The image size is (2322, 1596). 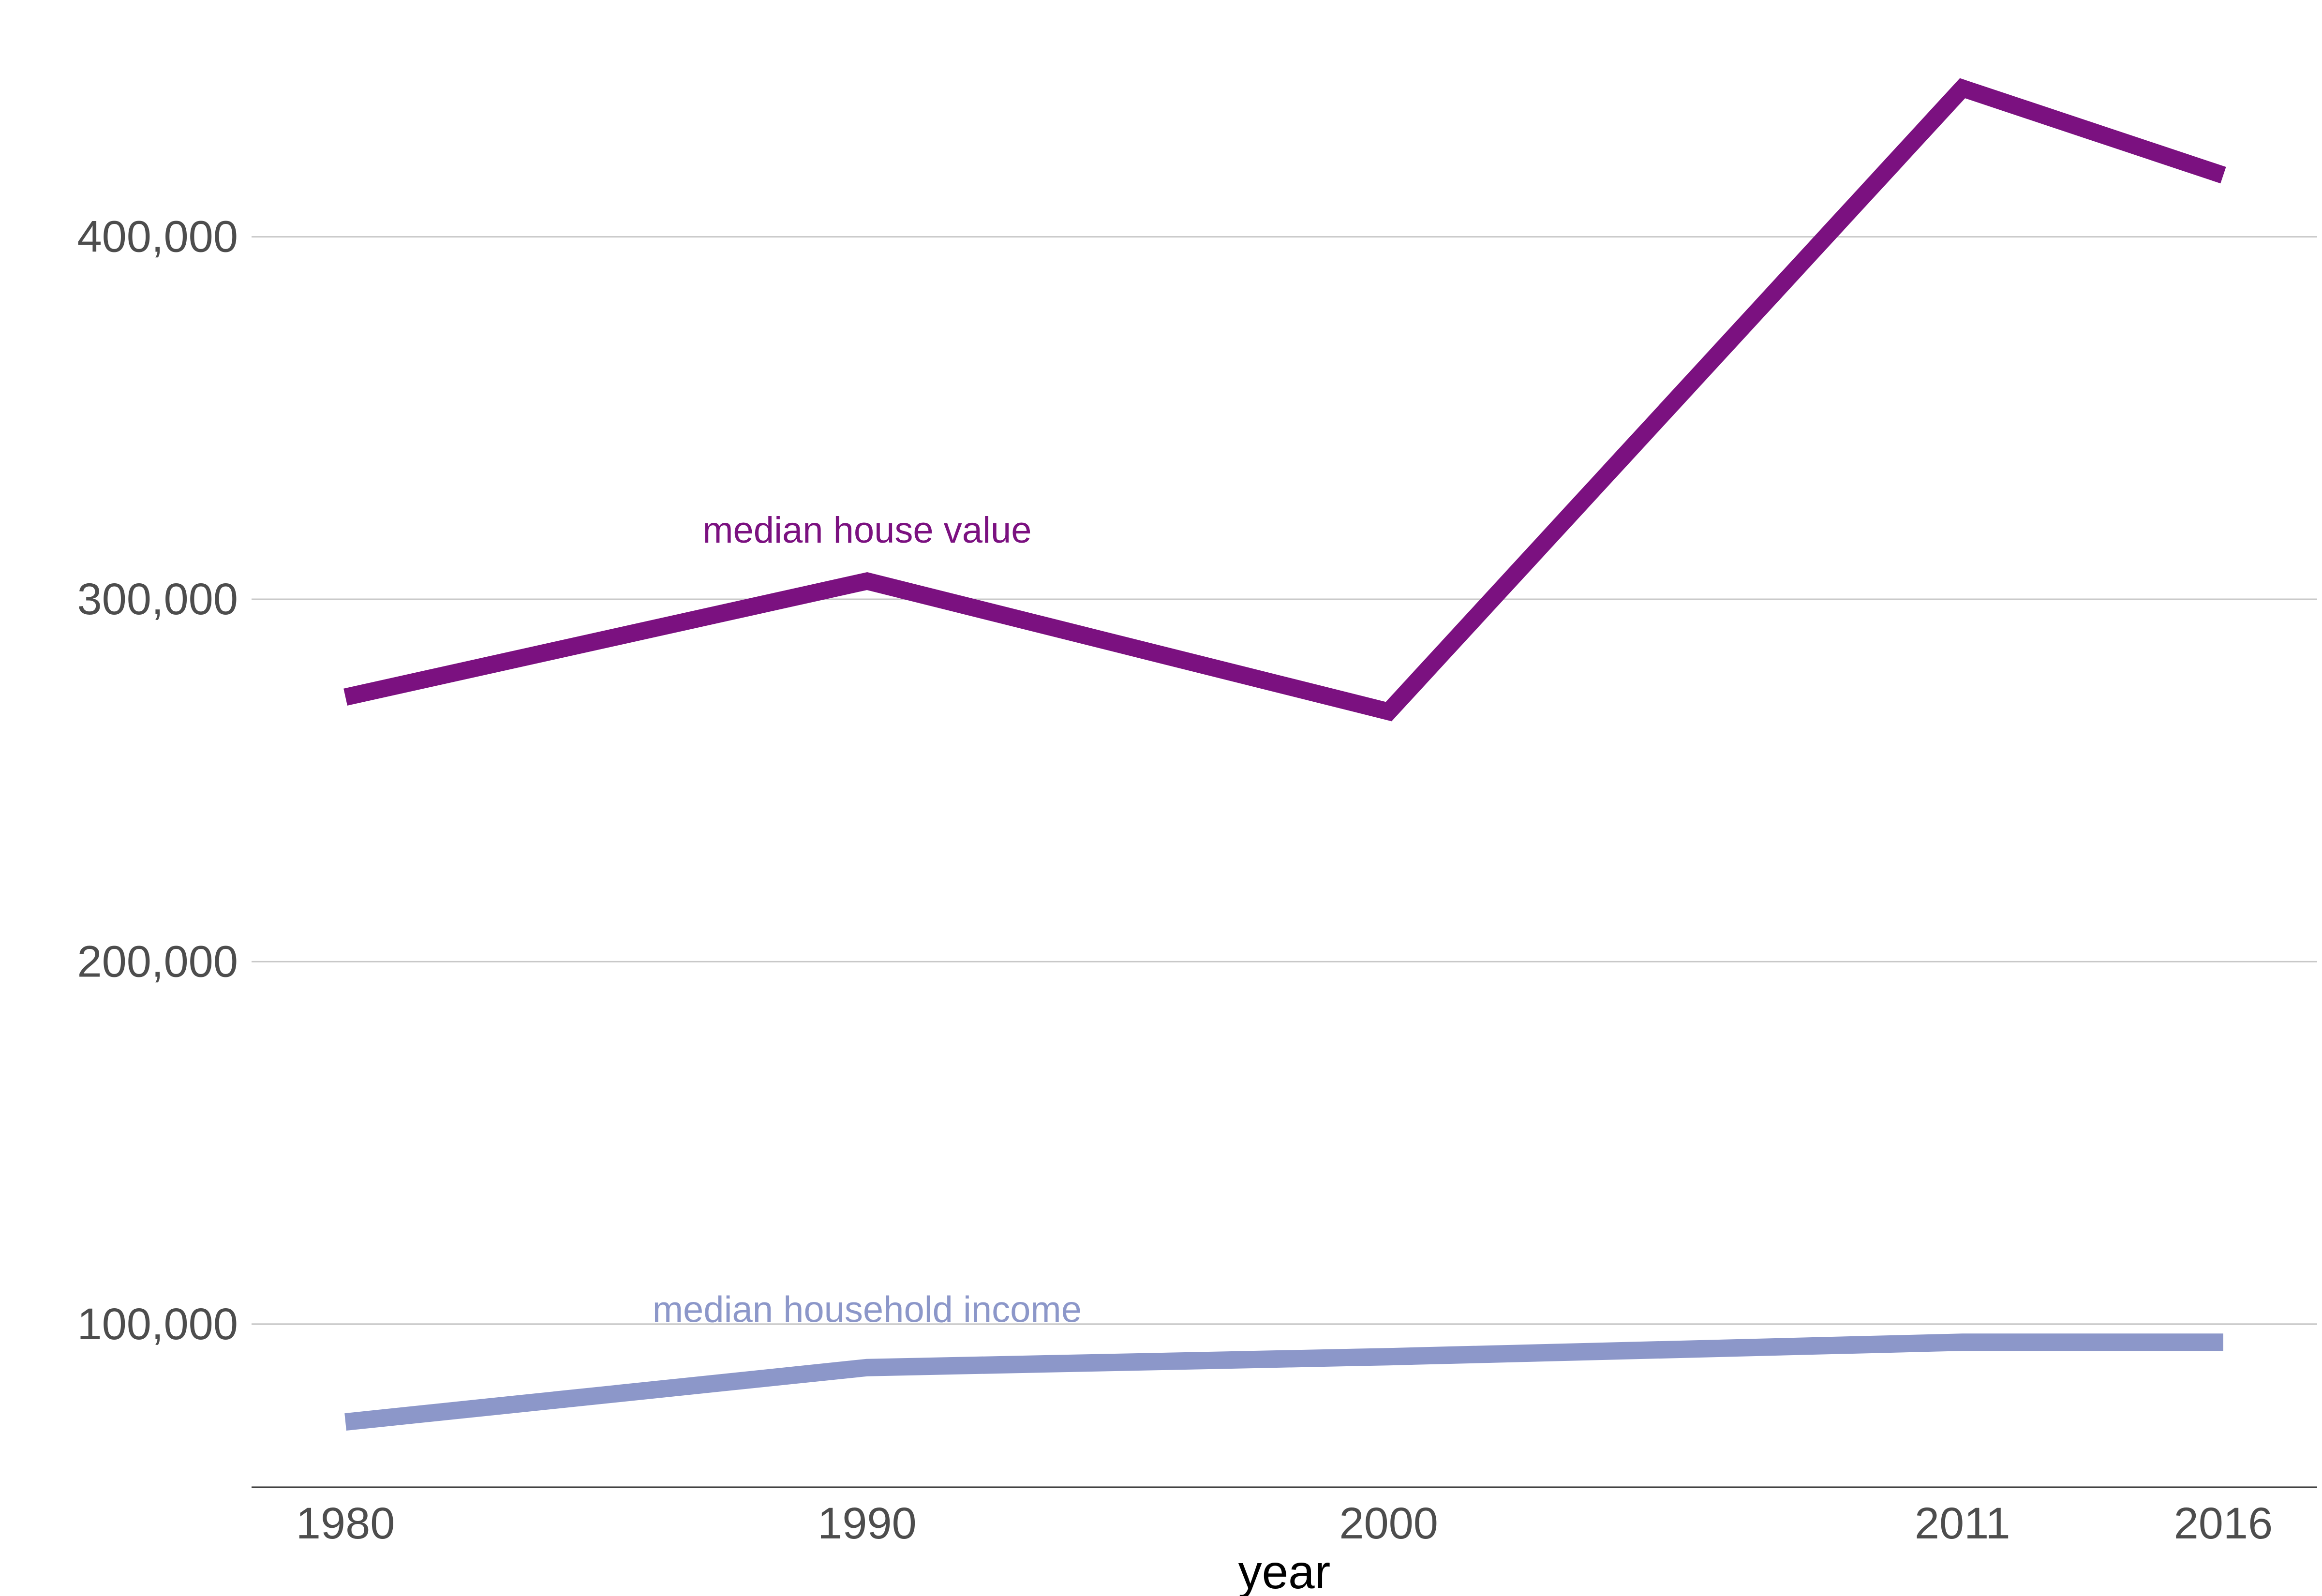 I want to click on series-label: median house value, so click(x=866, y=530).